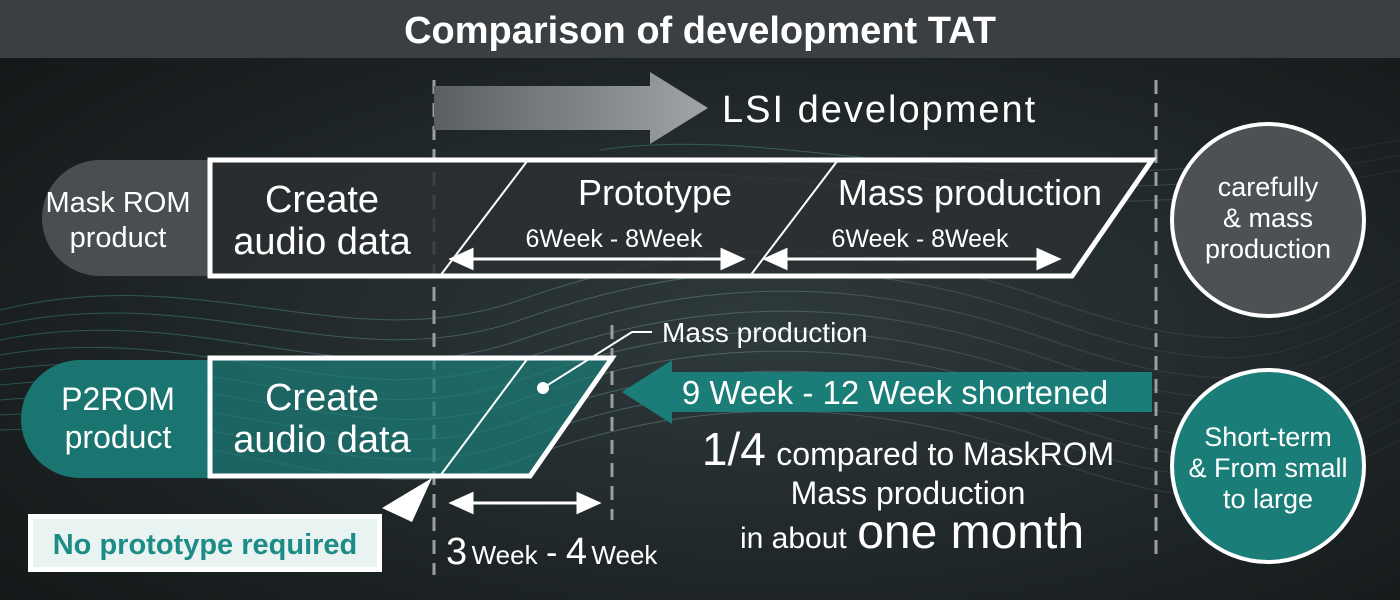 The width and height of the screenshot is (1400, 600). I want to click on mask-create-line2: audio data, so click(322, 242).